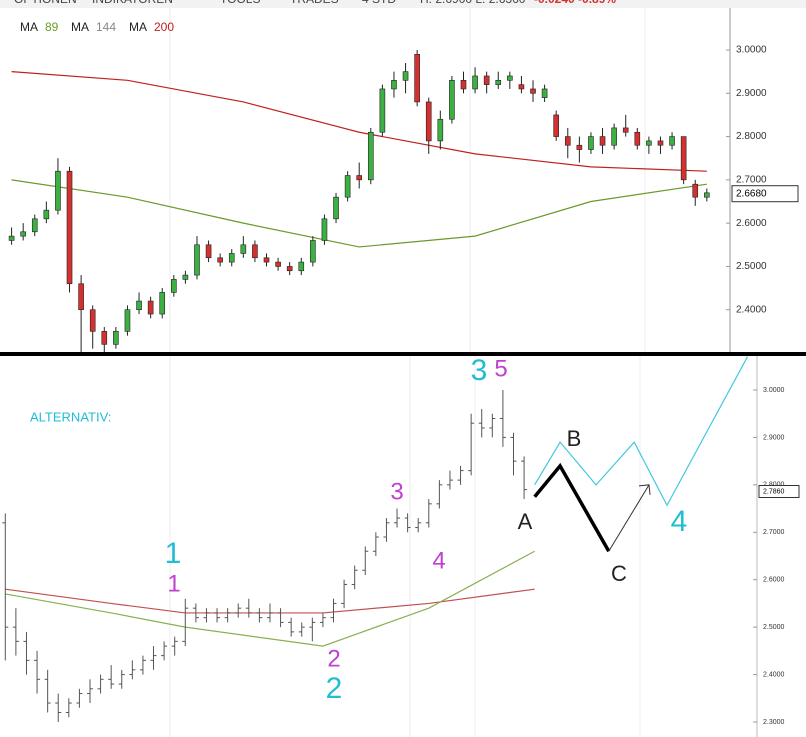  Describe the element at coordinates (500, 368) in the screenshot. I see `wave-label: 5` at that location.